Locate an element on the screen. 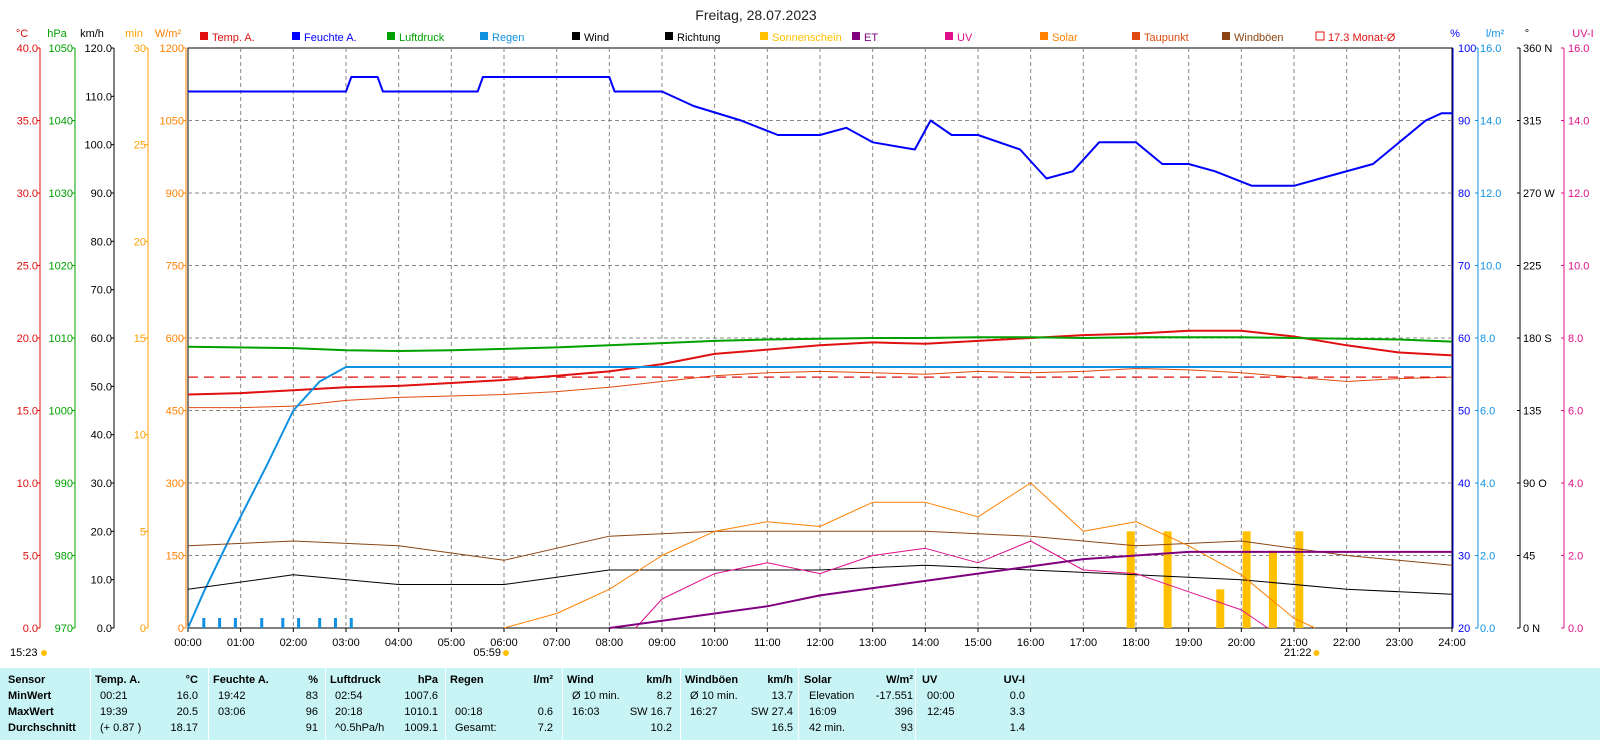  stats-cell-temp-value: 20.5 is located at coordinates (187, 712).